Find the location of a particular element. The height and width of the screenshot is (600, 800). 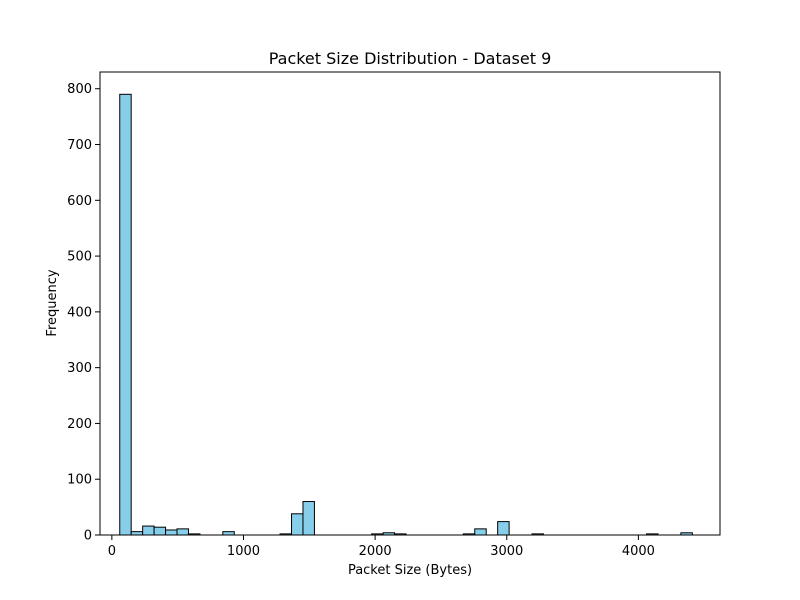

x-tick-label-3: 3000 is located at coordinates (506, 551).